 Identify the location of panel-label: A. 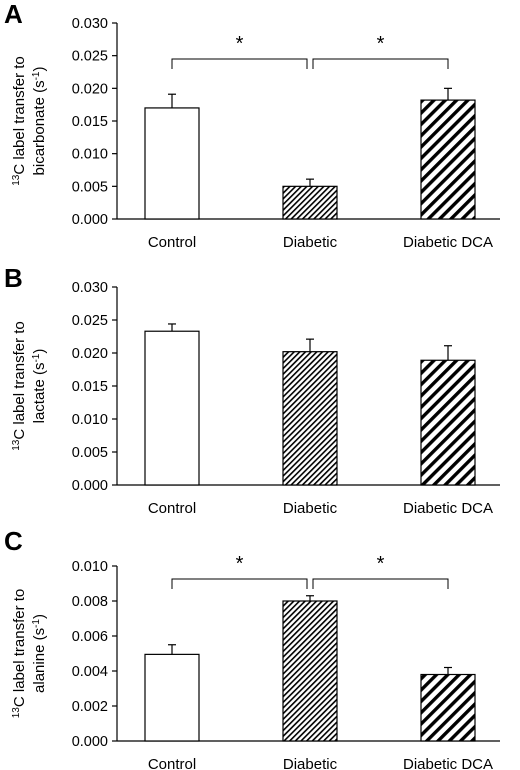
(13, 14).